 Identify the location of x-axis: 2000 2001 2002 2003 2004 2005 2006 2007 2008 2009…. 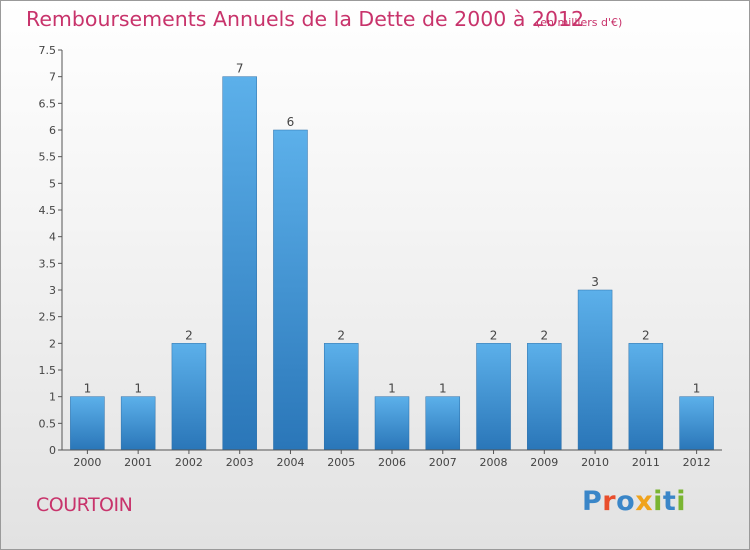
(392, 459).